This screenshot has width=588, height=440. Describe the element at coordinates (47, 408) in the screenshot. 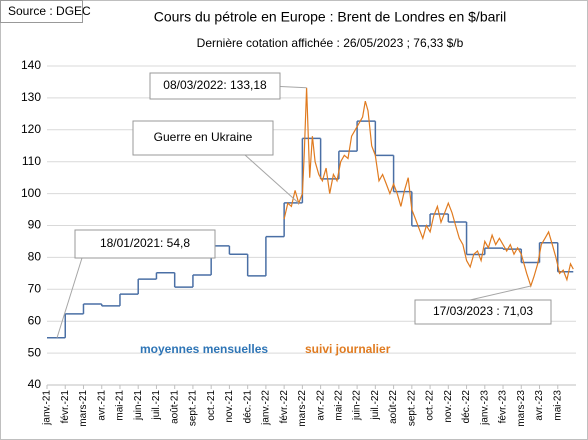

I see `x-tick-label: janv.-21` at that location.